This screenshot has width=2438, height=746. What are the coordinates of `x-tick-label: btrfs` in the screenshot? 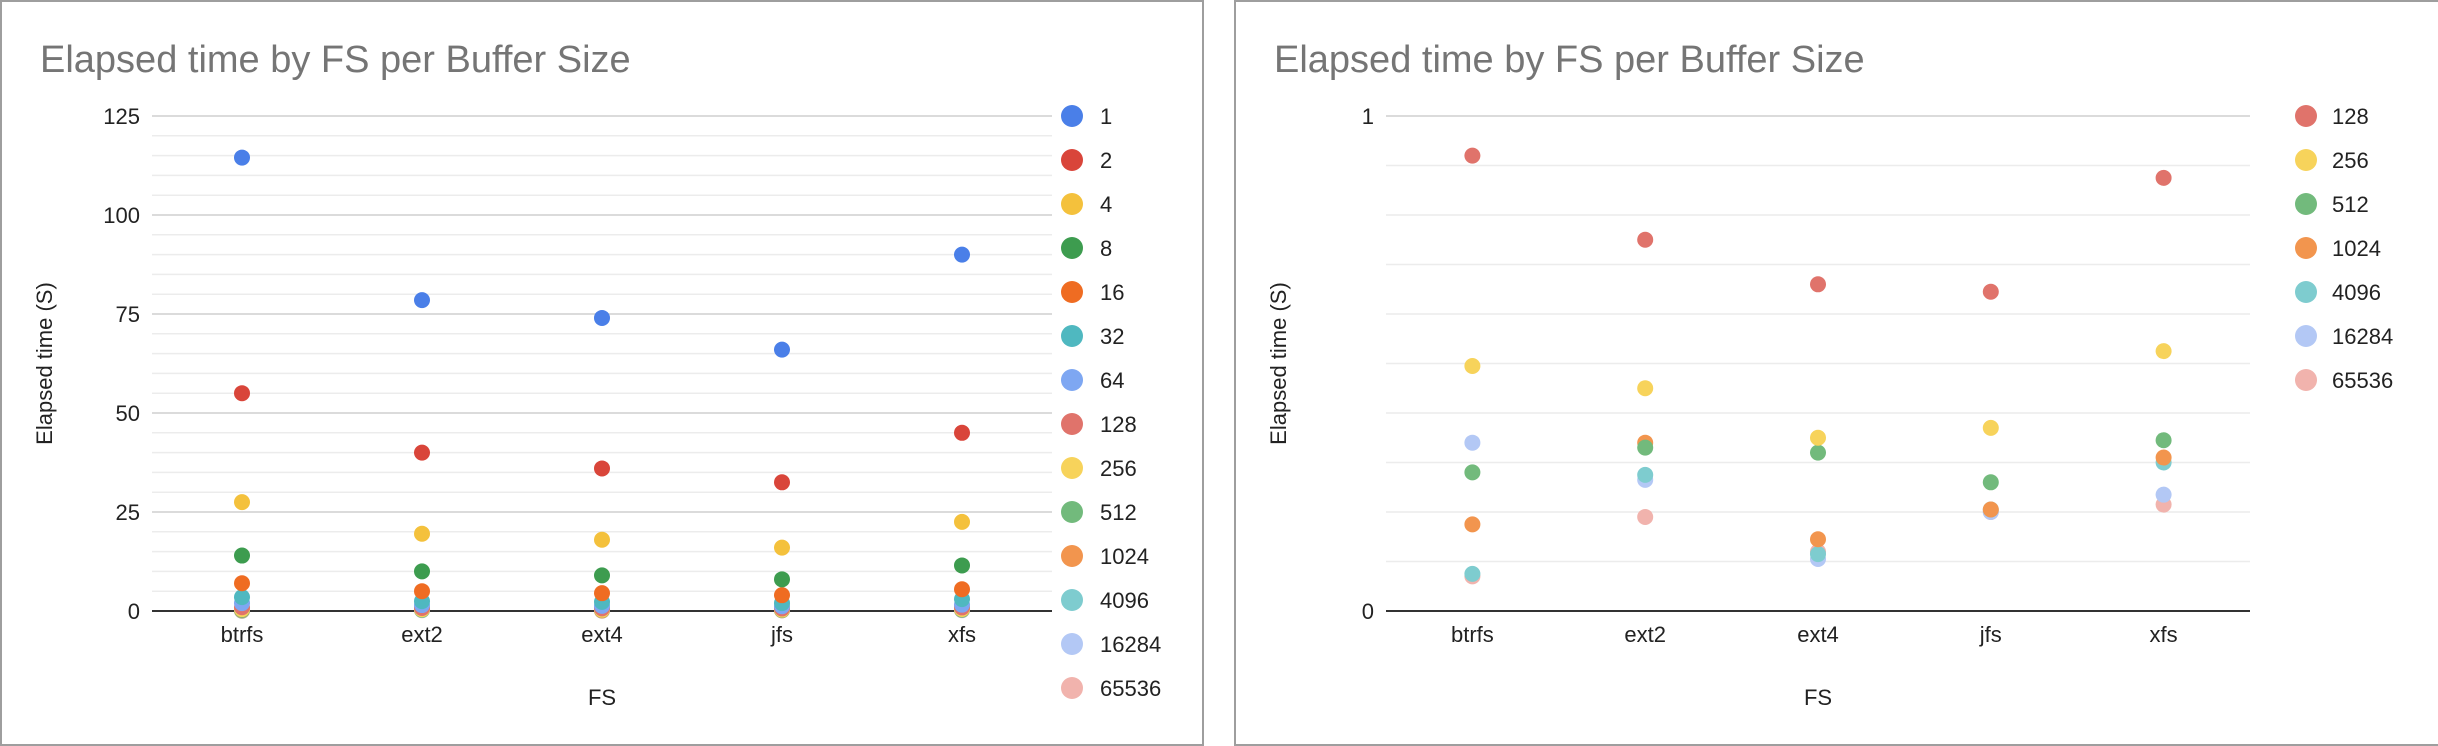 It's located at (1472, 634).